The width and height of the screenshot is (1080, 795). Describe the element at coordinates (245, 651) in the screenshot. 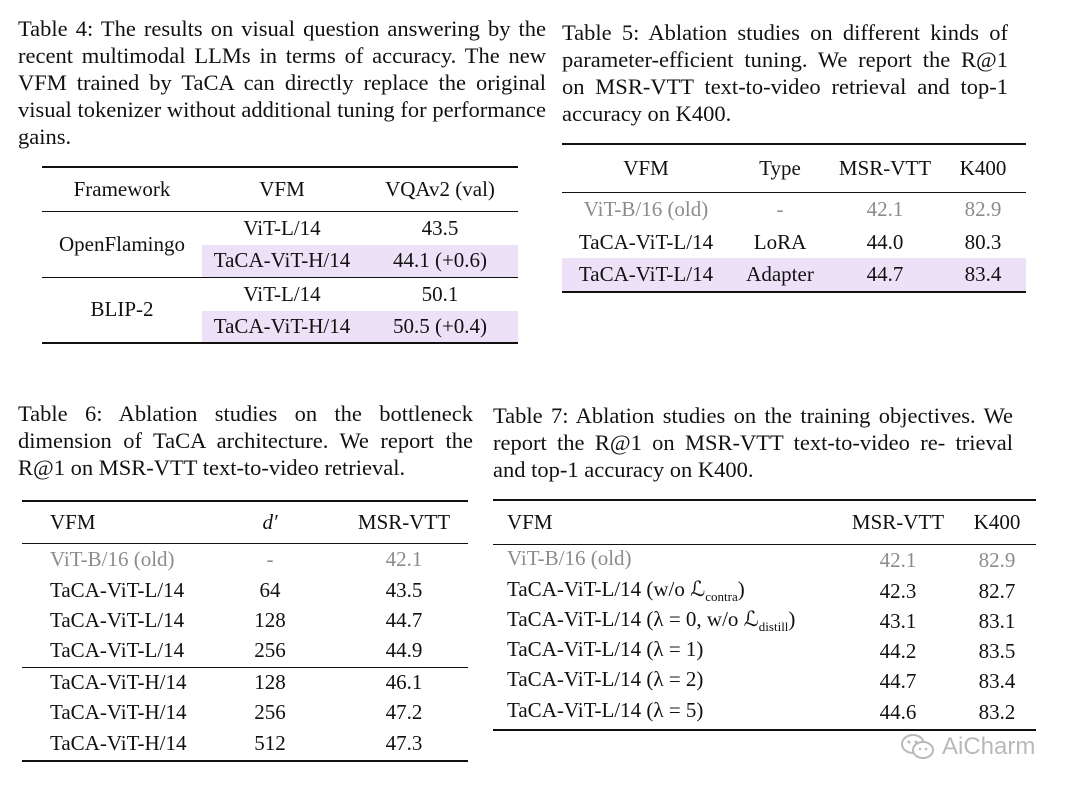

I see `table-row: TaCA-ViT-L/14 256 44.9` at that location.